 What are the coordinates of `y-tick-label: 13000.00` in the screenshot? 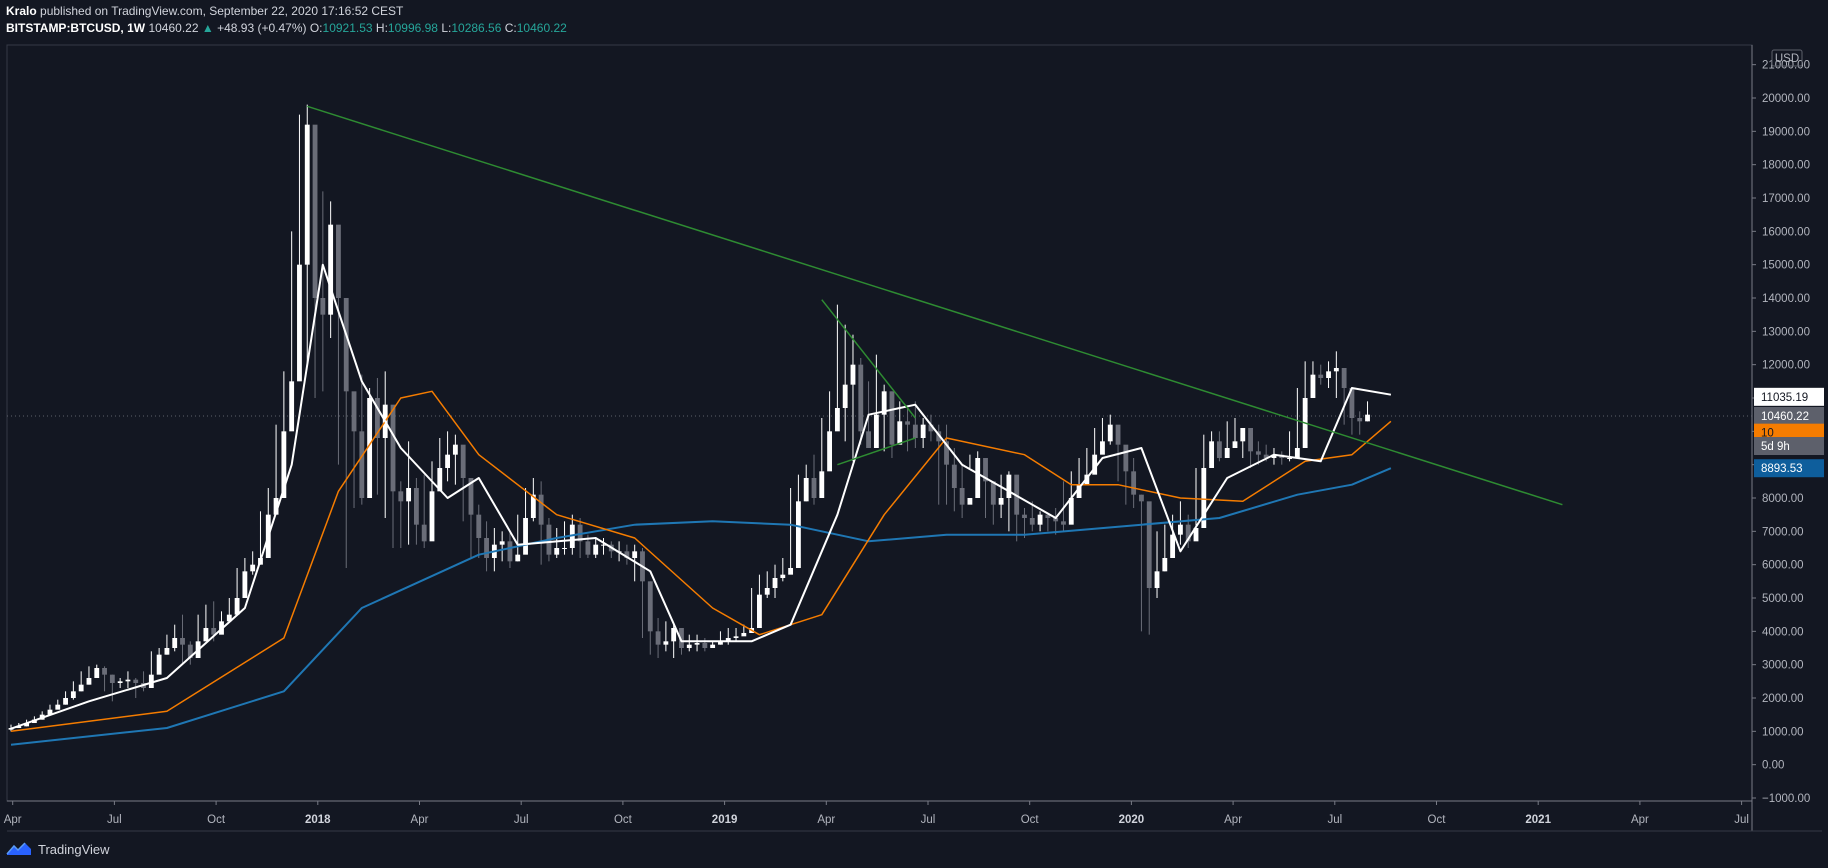 It's located at (1786, 332).